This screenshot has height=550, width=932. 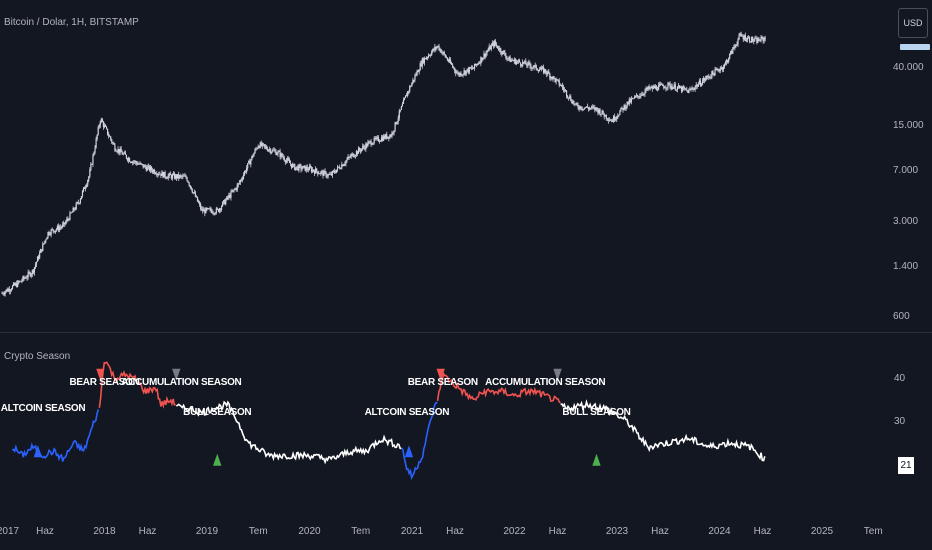 I want to click on currency-button: USD, so click(x=913, y=23).